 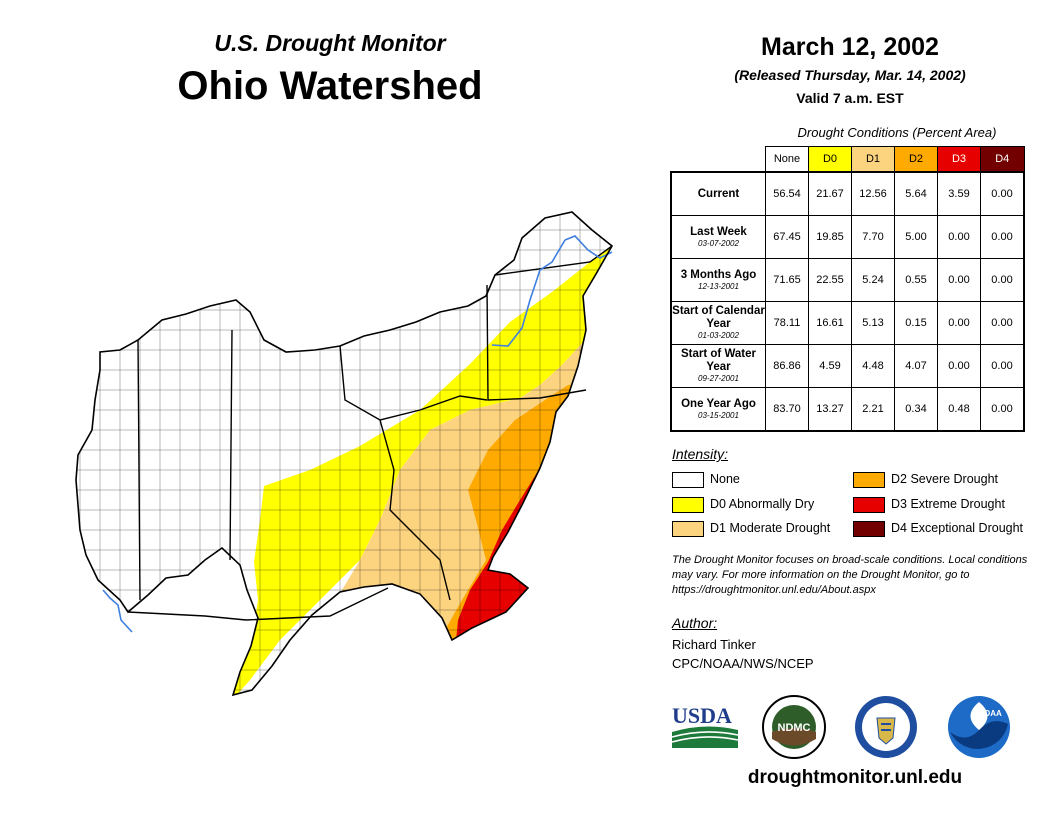 What do you see at coordinates (718, 409) in the screenshot?
I see `row-label: One Year Ago 03-15-2001` at bounding box center [718, 409].